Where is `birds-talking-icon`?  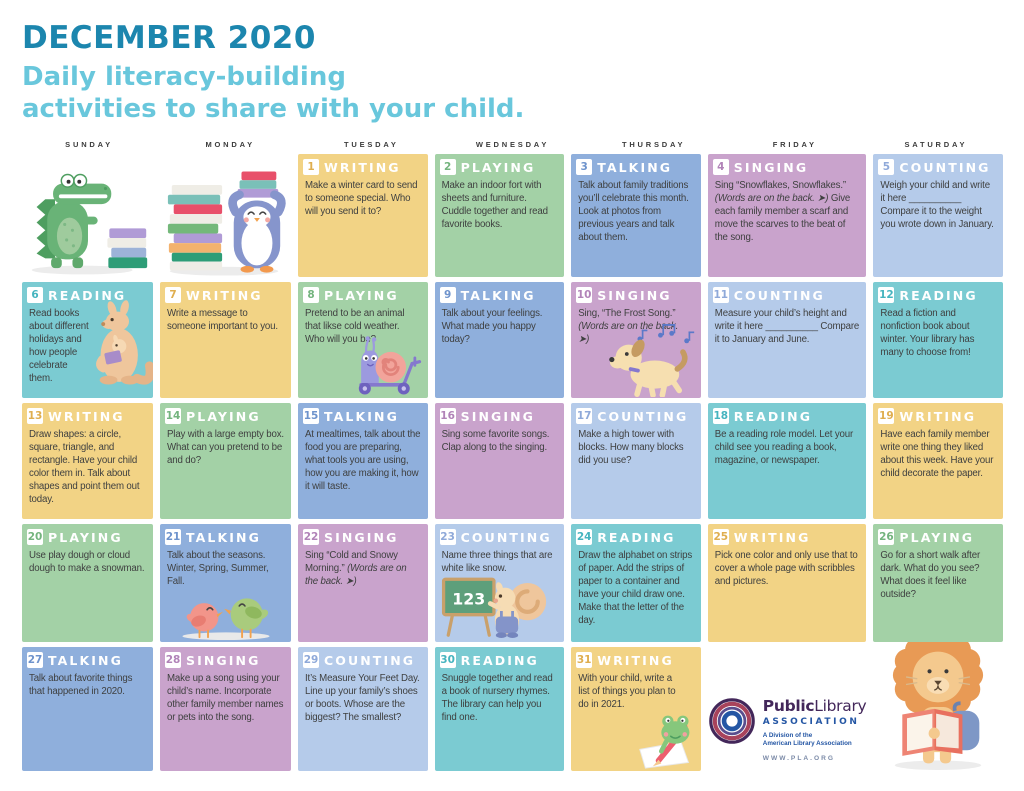 birds-talking-icon is located at coordinates (226, 613).